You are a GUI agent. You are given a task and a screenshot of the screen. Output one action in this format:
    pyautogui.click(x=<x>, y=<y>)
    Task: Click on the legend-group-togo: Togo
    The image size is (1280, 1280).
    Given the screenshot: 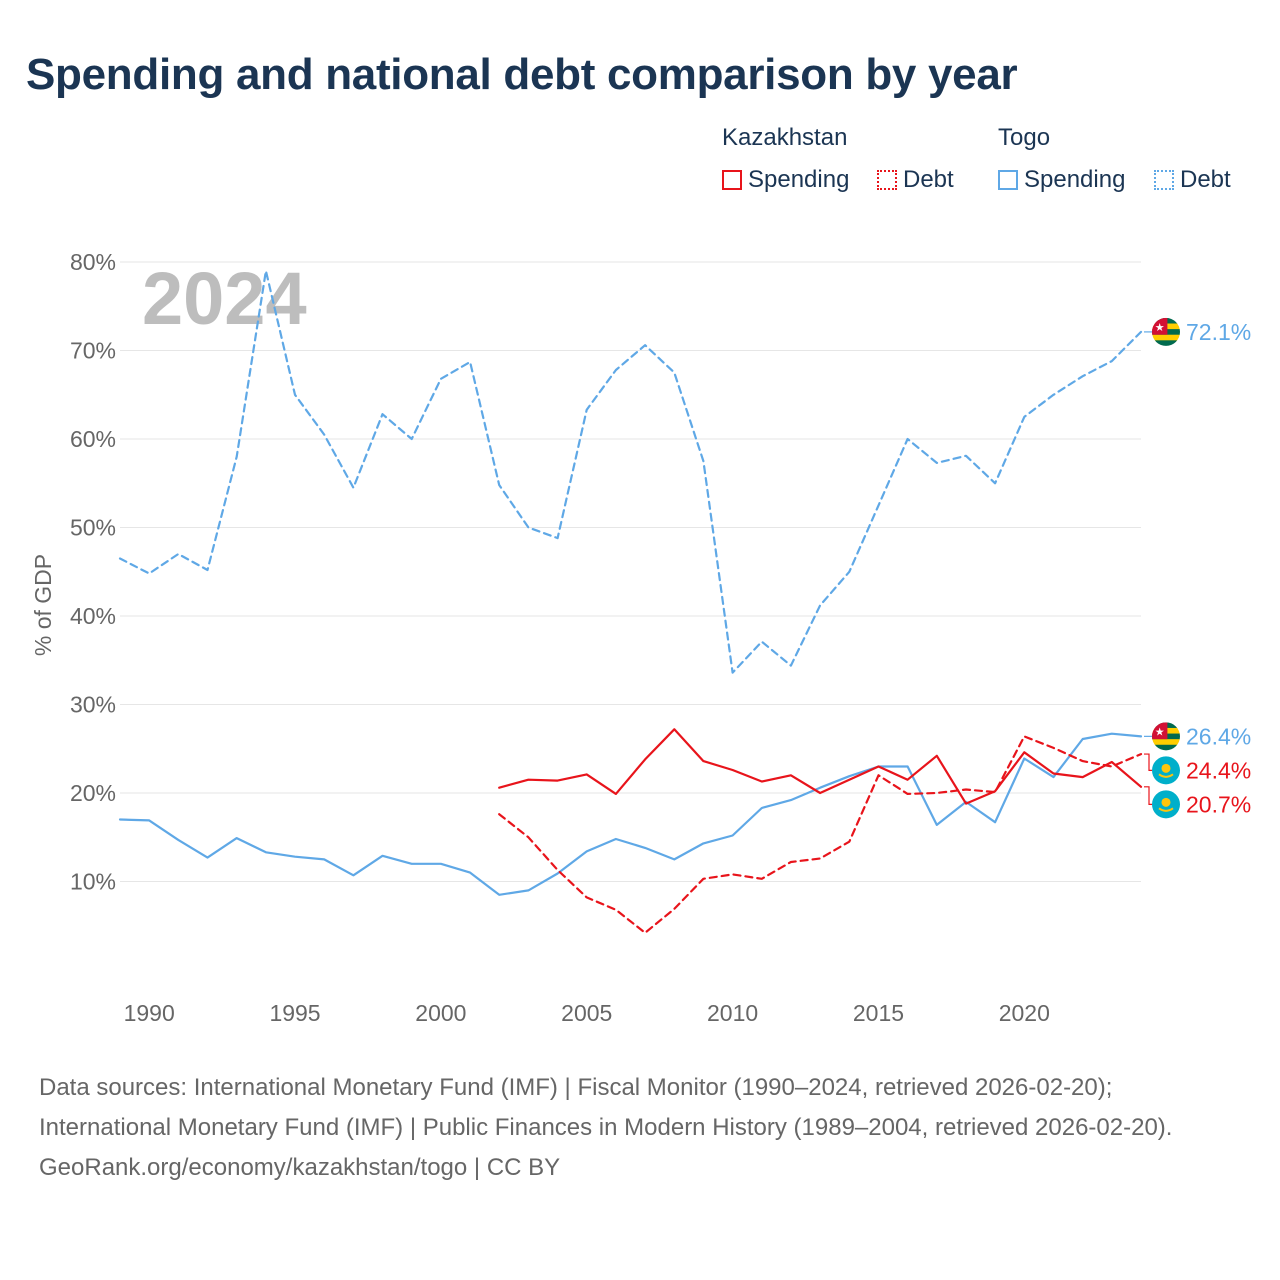 What is the action you would take?
    pyautogui.click(x=1024, y=137)
    